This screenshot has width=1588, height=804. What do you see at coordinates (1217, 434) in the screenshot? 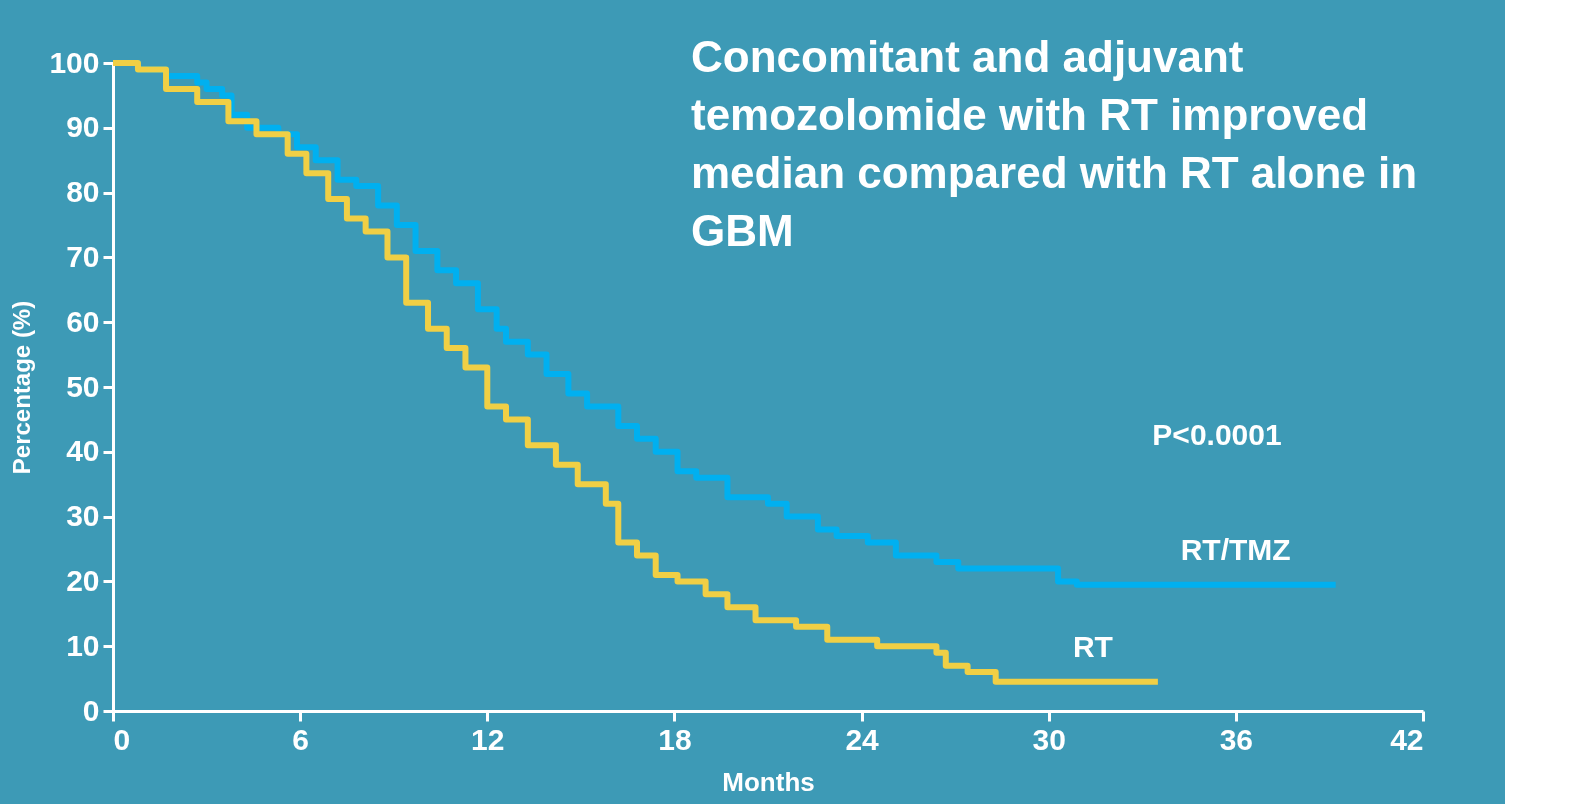
I see `annotation: P<0.0001` at bounding box center [1217, 434].